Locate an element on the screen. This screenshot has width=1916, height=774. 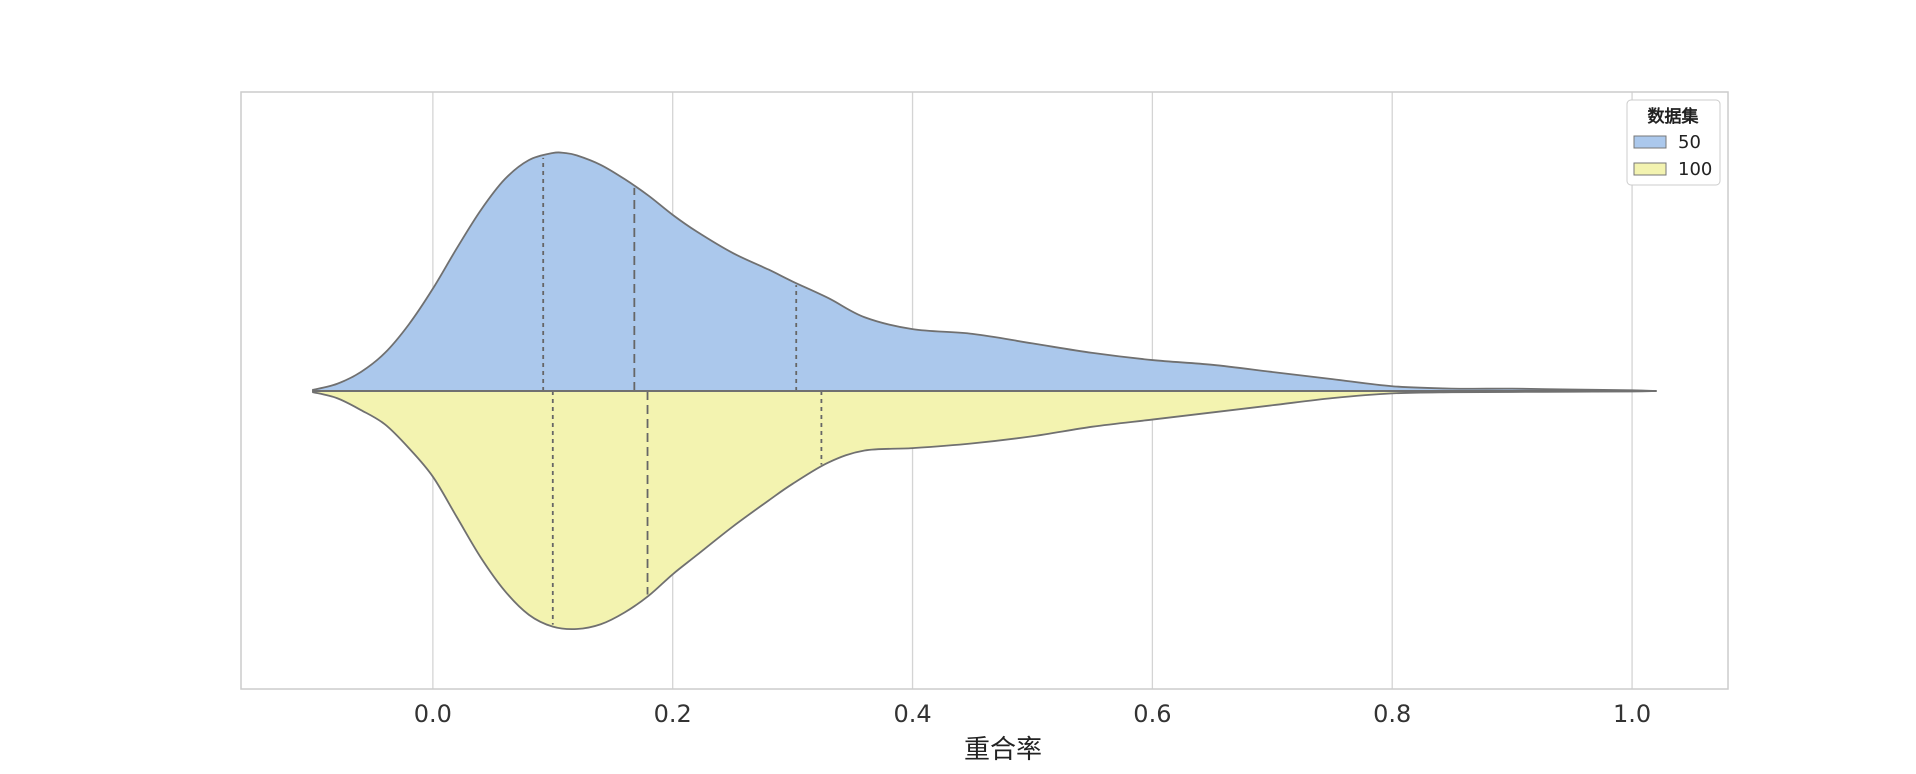
legend-title: 数据集 is located at coordinates (1674, 116).